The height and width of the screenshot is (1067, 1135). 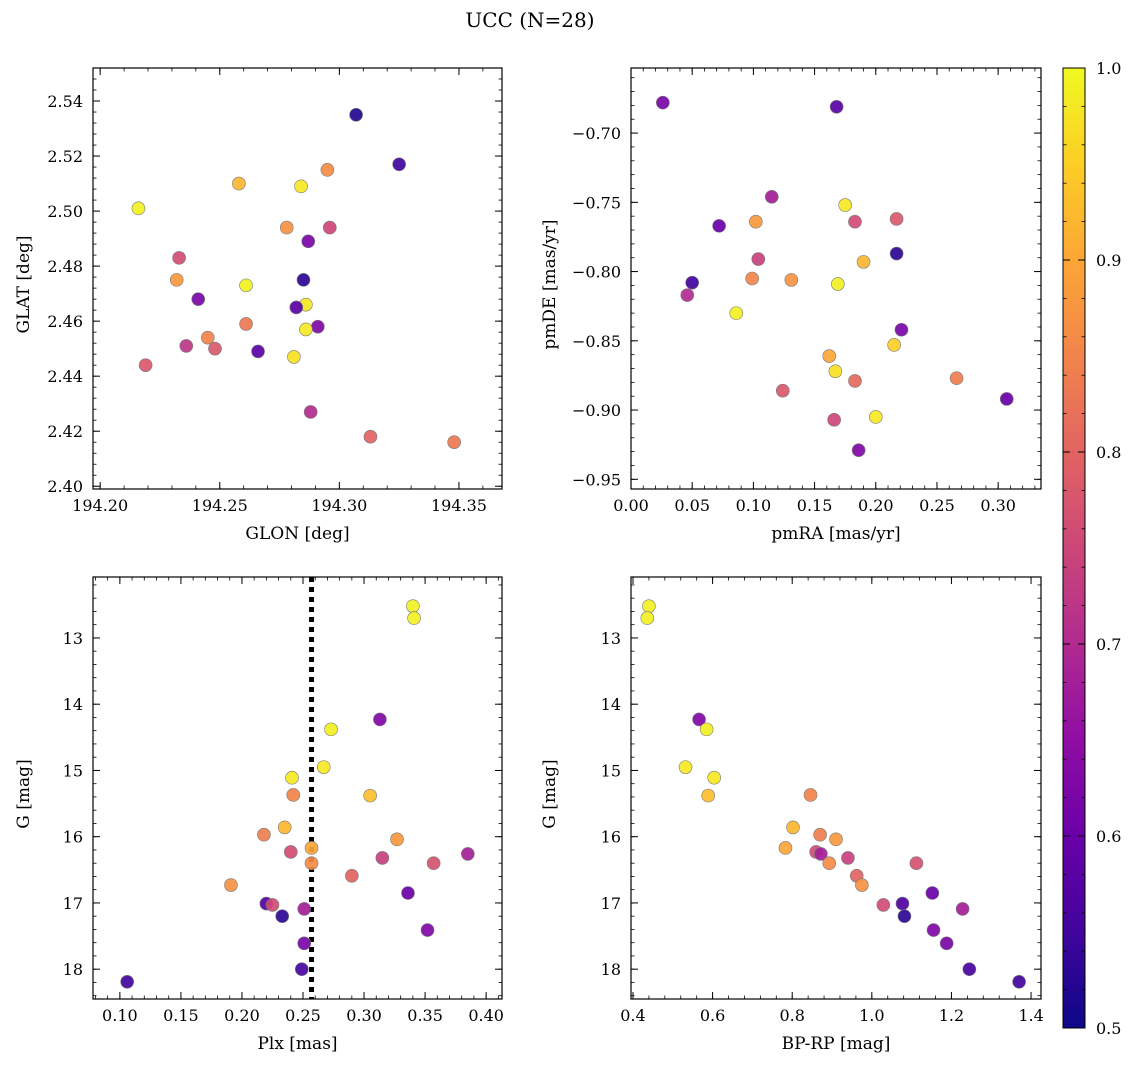 I want to click on x-tick-label: 0.20, so click(x=876, y=505).